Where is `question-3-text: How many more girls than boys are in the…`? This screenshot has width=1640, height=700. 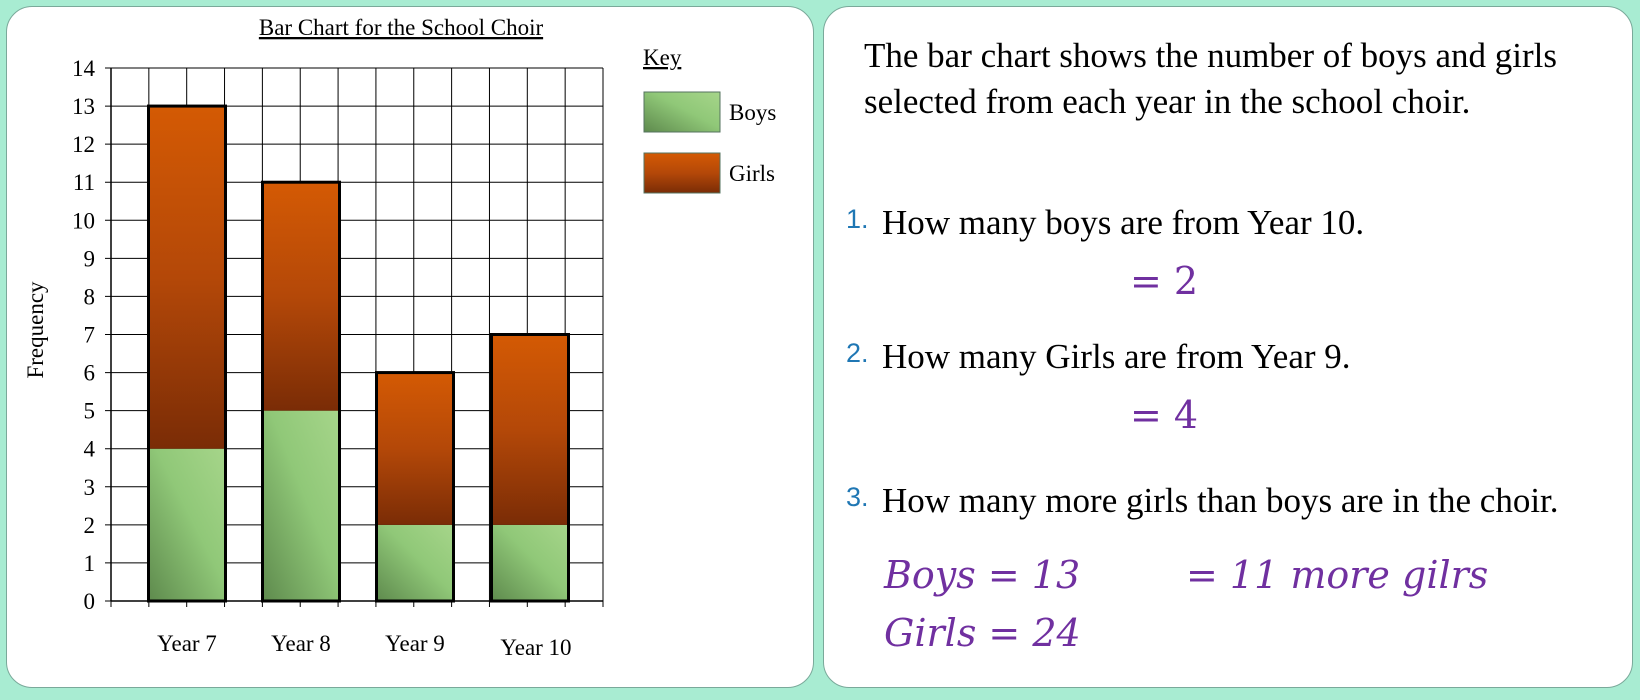 question-3-text: How many more girls than boys are in the… is located at coordinates (1220, 500).